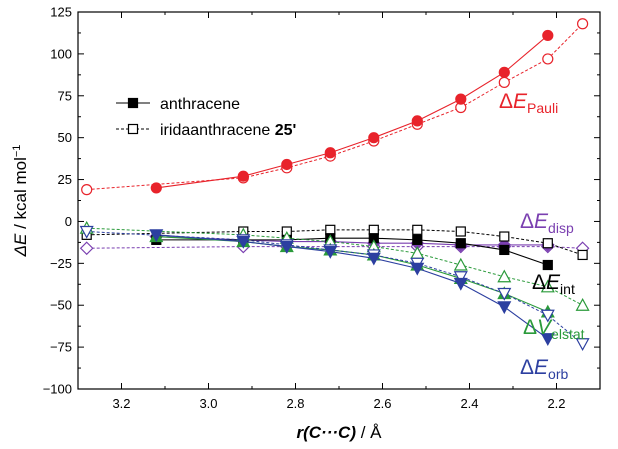 Image resolution: width=618 pixels, height=449 pixels. What do you see at coordinates (504, 307) in the screenshot?
I see `point-orb-anthracene` at bounding box center [504, 307].